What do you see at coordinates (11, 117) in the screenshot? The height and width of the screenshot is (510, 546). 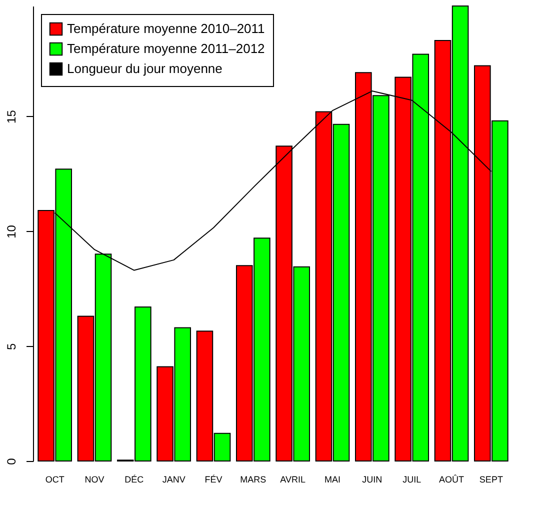 I see `y-tick-label: 15` at bounding box center [11, 117].